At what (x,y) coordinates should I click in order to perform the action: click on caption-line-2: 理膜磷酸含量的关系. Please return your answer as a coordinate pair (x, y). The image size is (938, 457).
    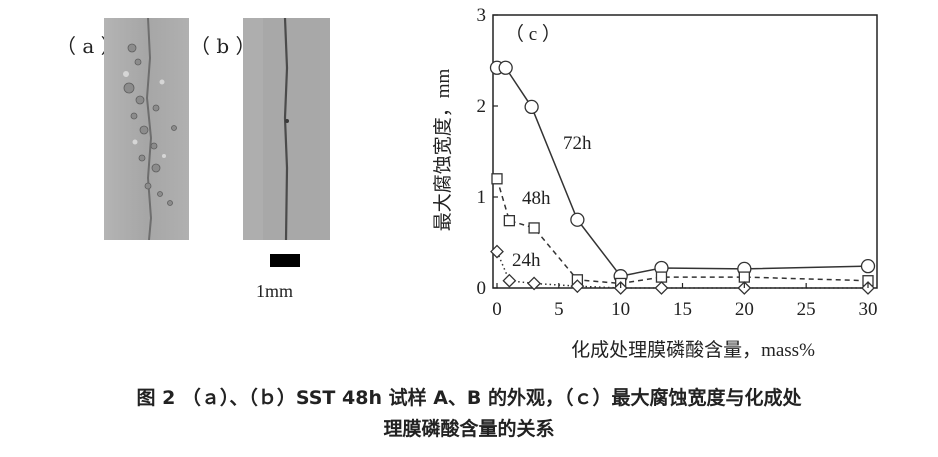
    Looking at the image, I should click on (469, 429).